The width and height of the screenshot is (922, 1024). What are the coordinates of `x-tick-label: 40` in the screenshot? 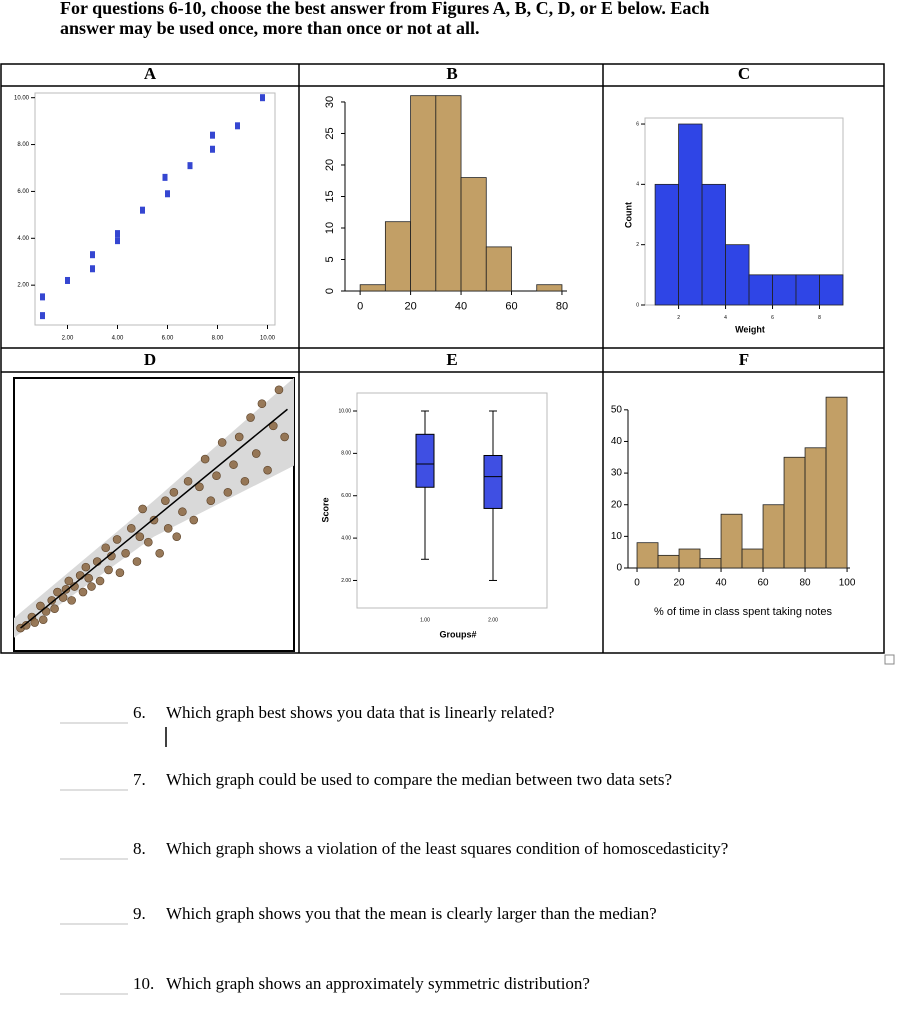 It's located at (721, 583).